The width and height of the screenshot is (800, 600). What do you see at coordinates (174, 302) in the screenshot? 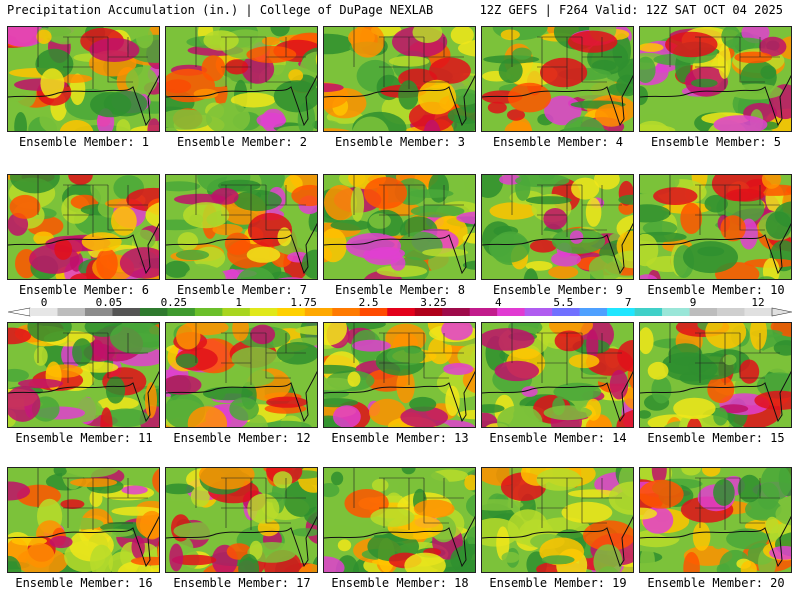
I see `colorbar-tick-label: 0.25` at bounding box center [174, 302].